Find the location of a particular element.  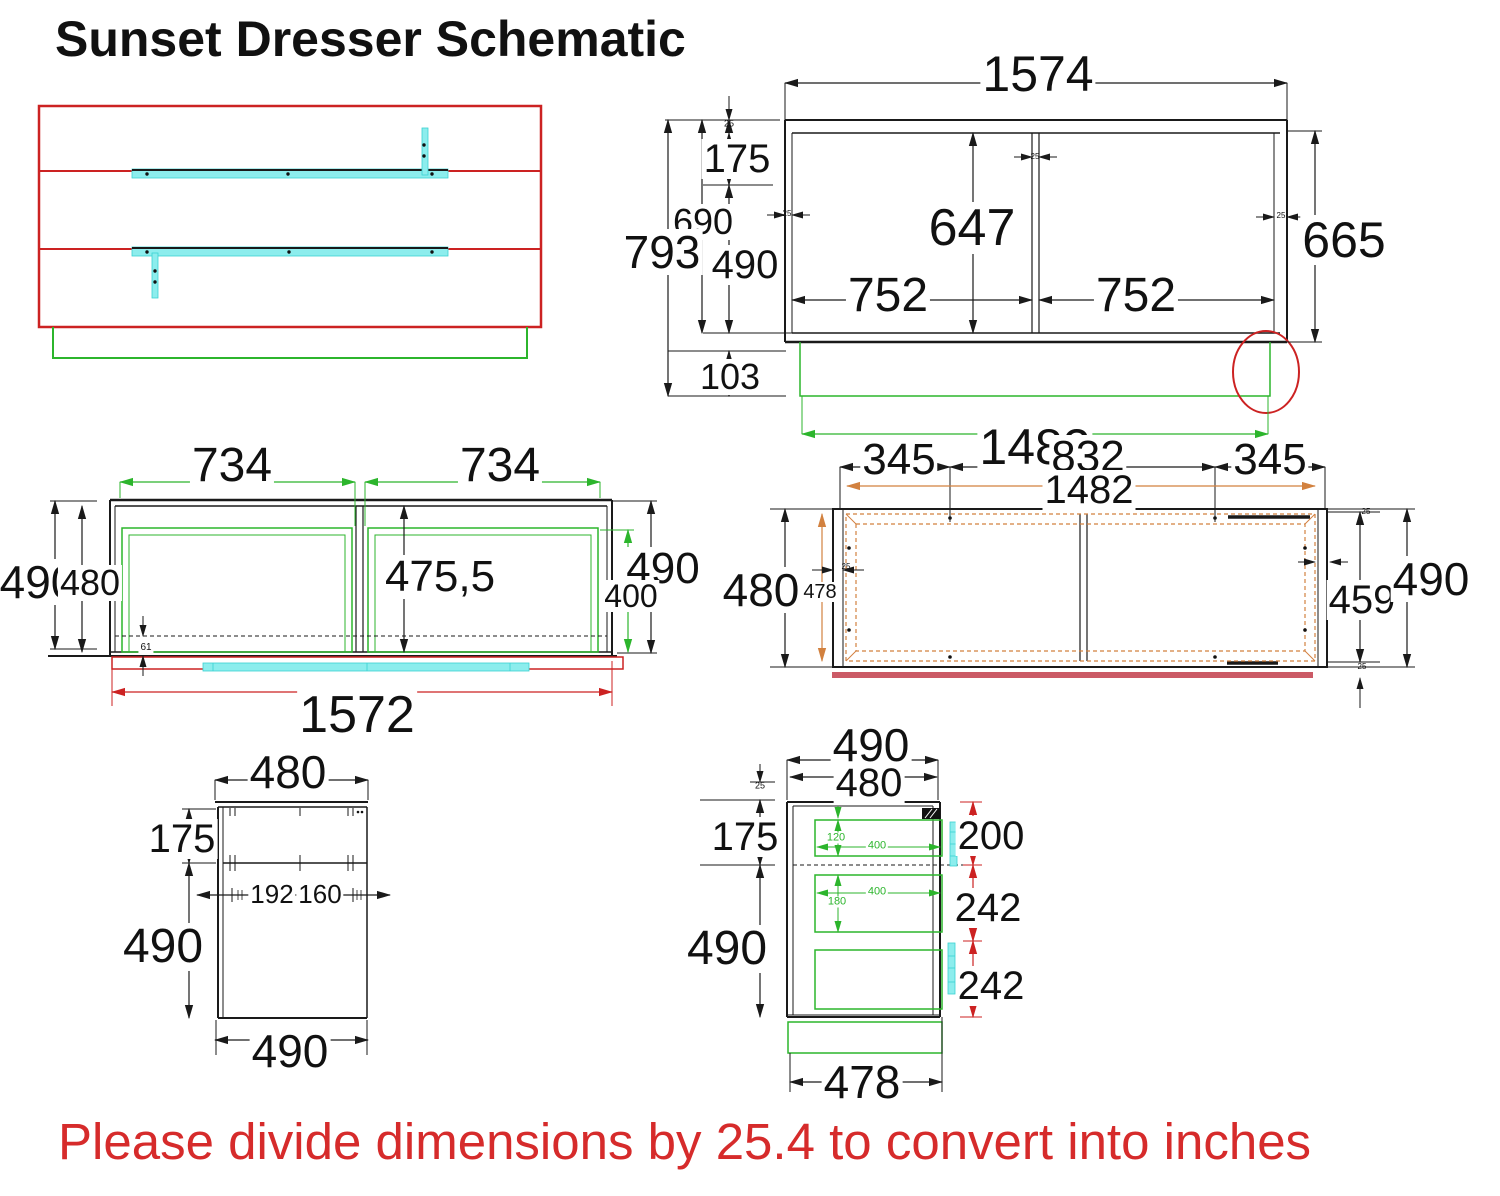

dim-inner-depth-label: 480 is located at coordinates (869, 783).